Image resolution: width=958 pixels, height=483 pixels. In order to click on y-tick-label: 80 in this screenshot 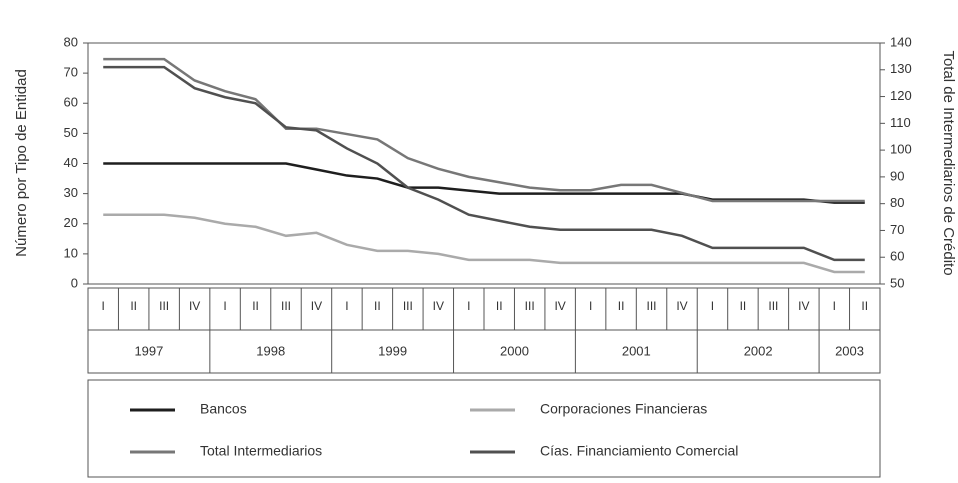, I will do `click(71, 41)`.